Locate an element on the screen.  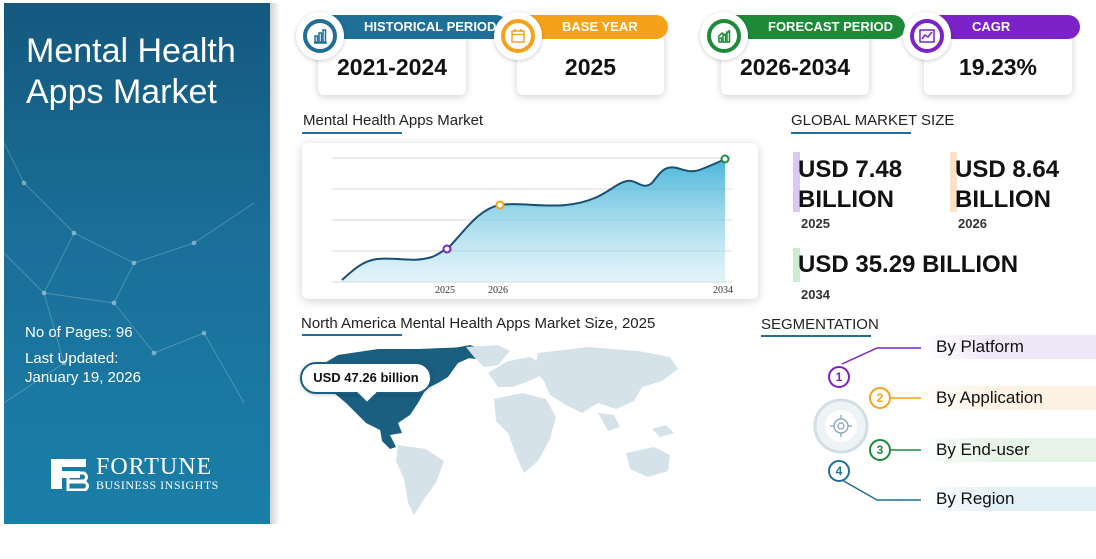
market-chart-svg: 2025 2026 2034 is located at coordinates (532, 225).